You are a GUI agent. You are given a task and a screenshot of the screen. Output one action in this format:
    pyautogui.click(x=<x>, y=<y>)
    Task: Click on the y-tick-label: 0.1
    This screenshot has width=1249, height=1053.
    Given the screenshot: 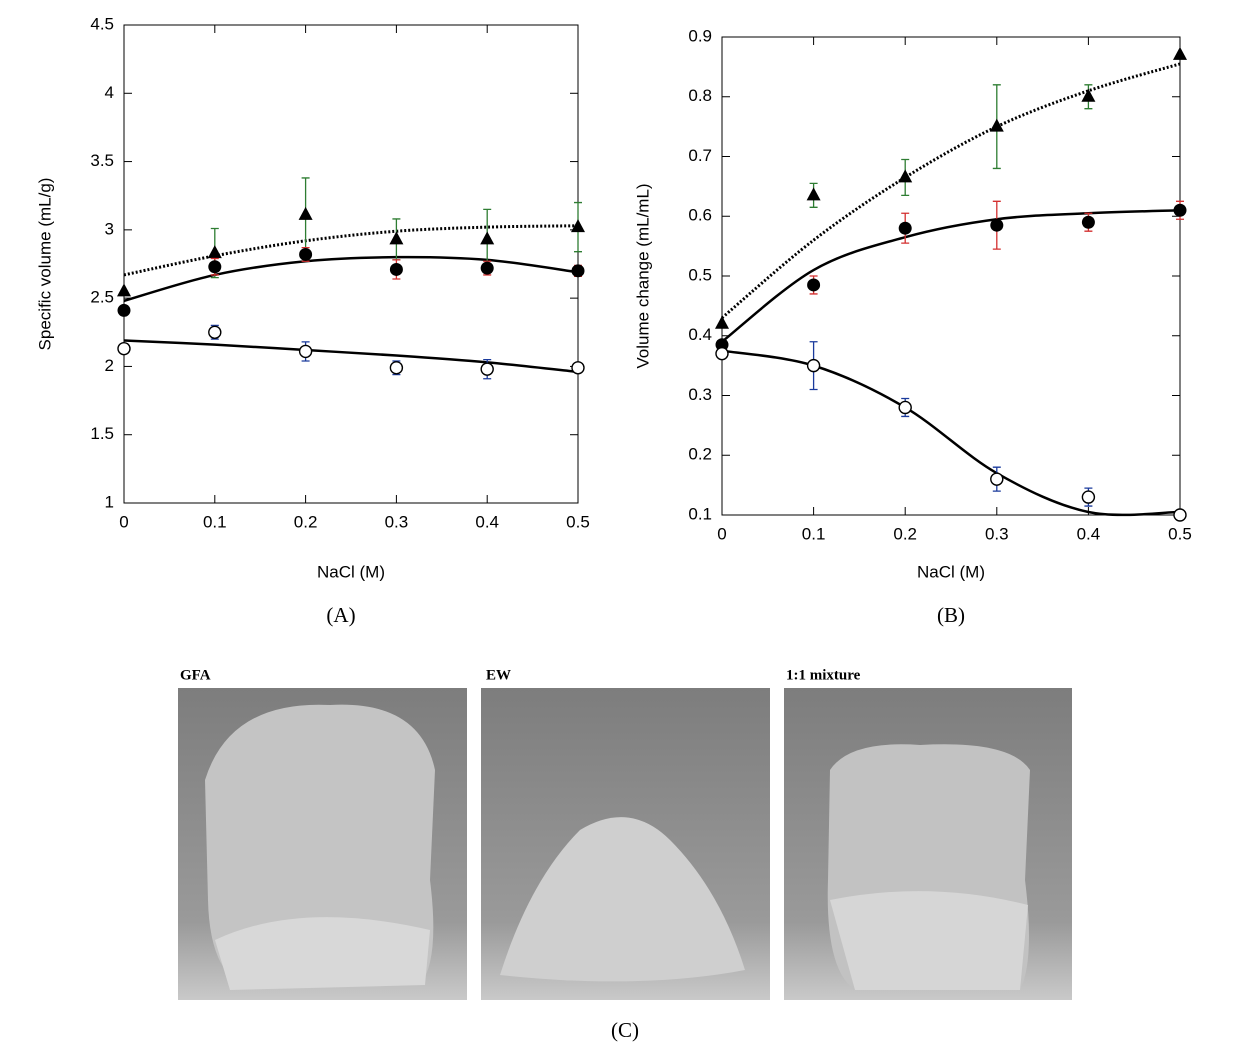 What is the action you would take?
    pyautogui.click(x=700, y=513)
    